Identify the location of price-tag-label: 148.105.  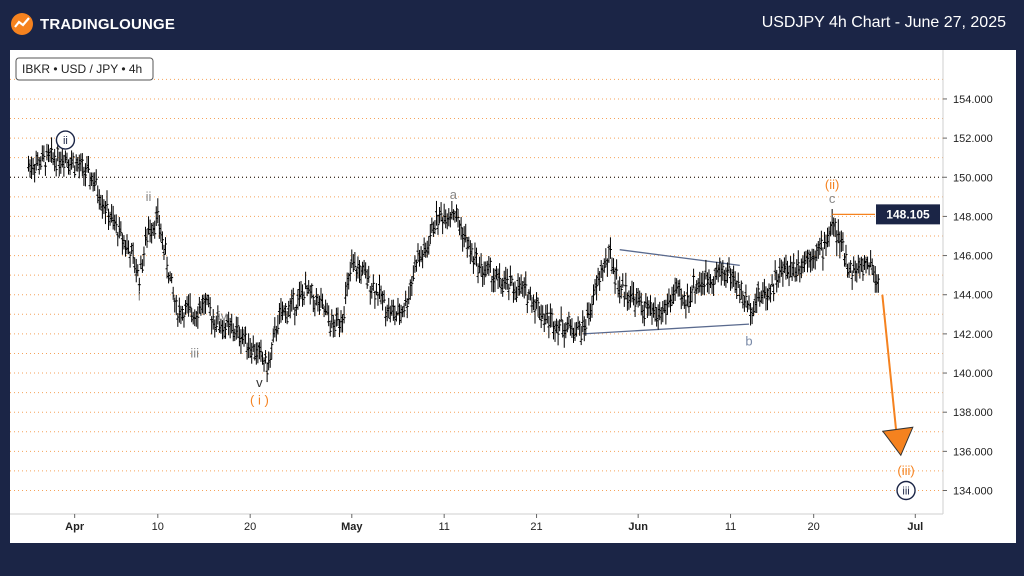
(908, 214).